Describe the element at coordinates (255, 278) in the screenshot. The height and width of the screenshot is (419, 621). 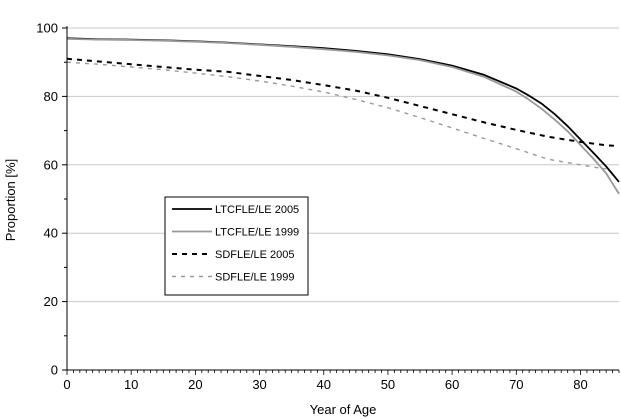
I see `legend-label-4: SDFLE/LE 1999` at that location.